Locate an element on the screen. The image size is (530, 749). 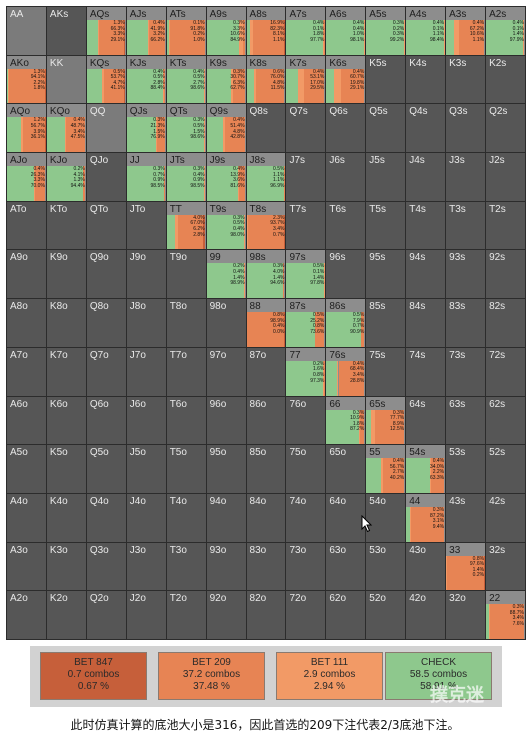
hand-cell: JTo is located at coordinates (146, 225).